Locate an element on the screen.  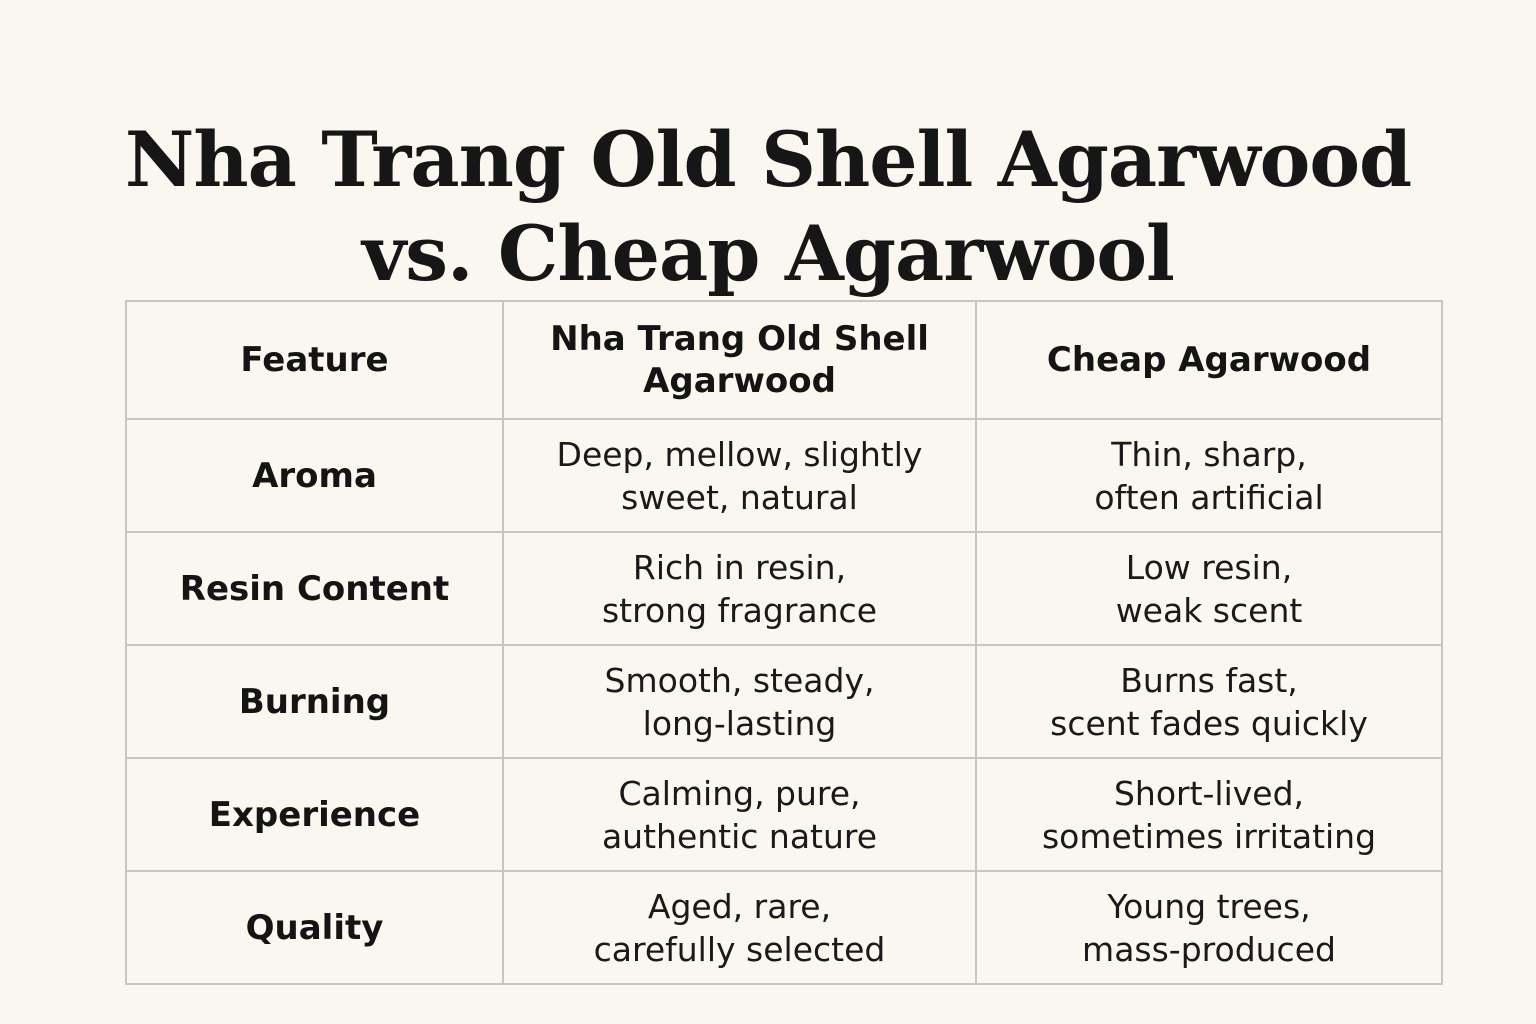
old-shell-cell: Deep, mellow, slightly sweet, natural is located at coordinates (739, 475).